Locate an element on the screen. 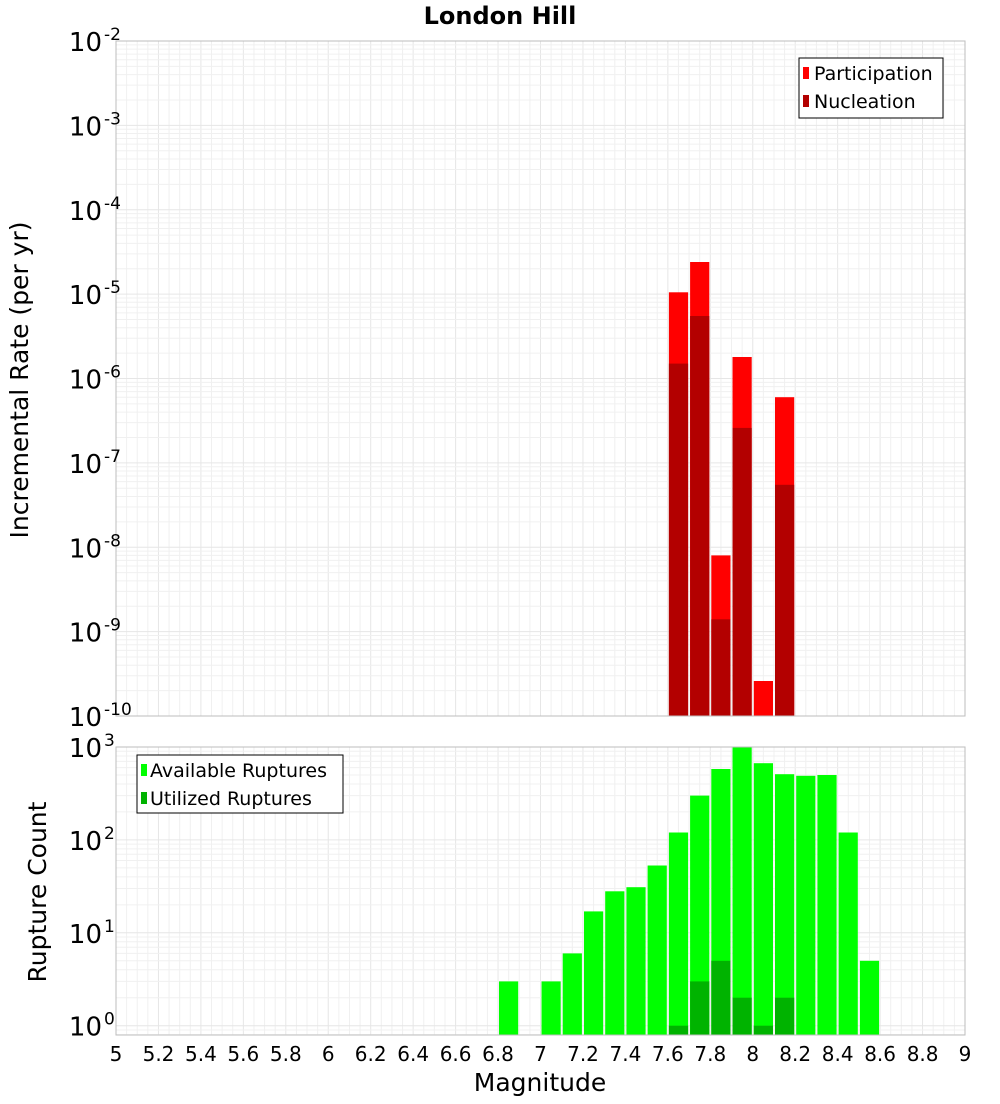 The image size is (1000, 1104). y-tick-exponent: -5 is located at coordinates (112, 288).